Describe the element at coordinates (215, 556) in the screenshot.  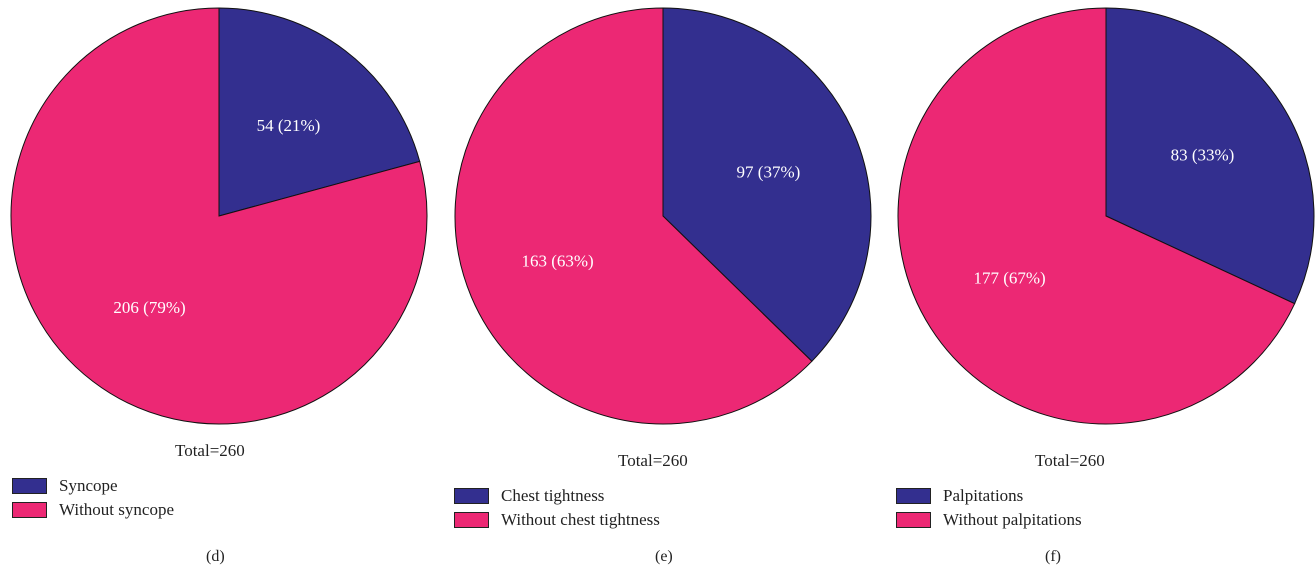
I see `panel-label-d: (d)` at that location.